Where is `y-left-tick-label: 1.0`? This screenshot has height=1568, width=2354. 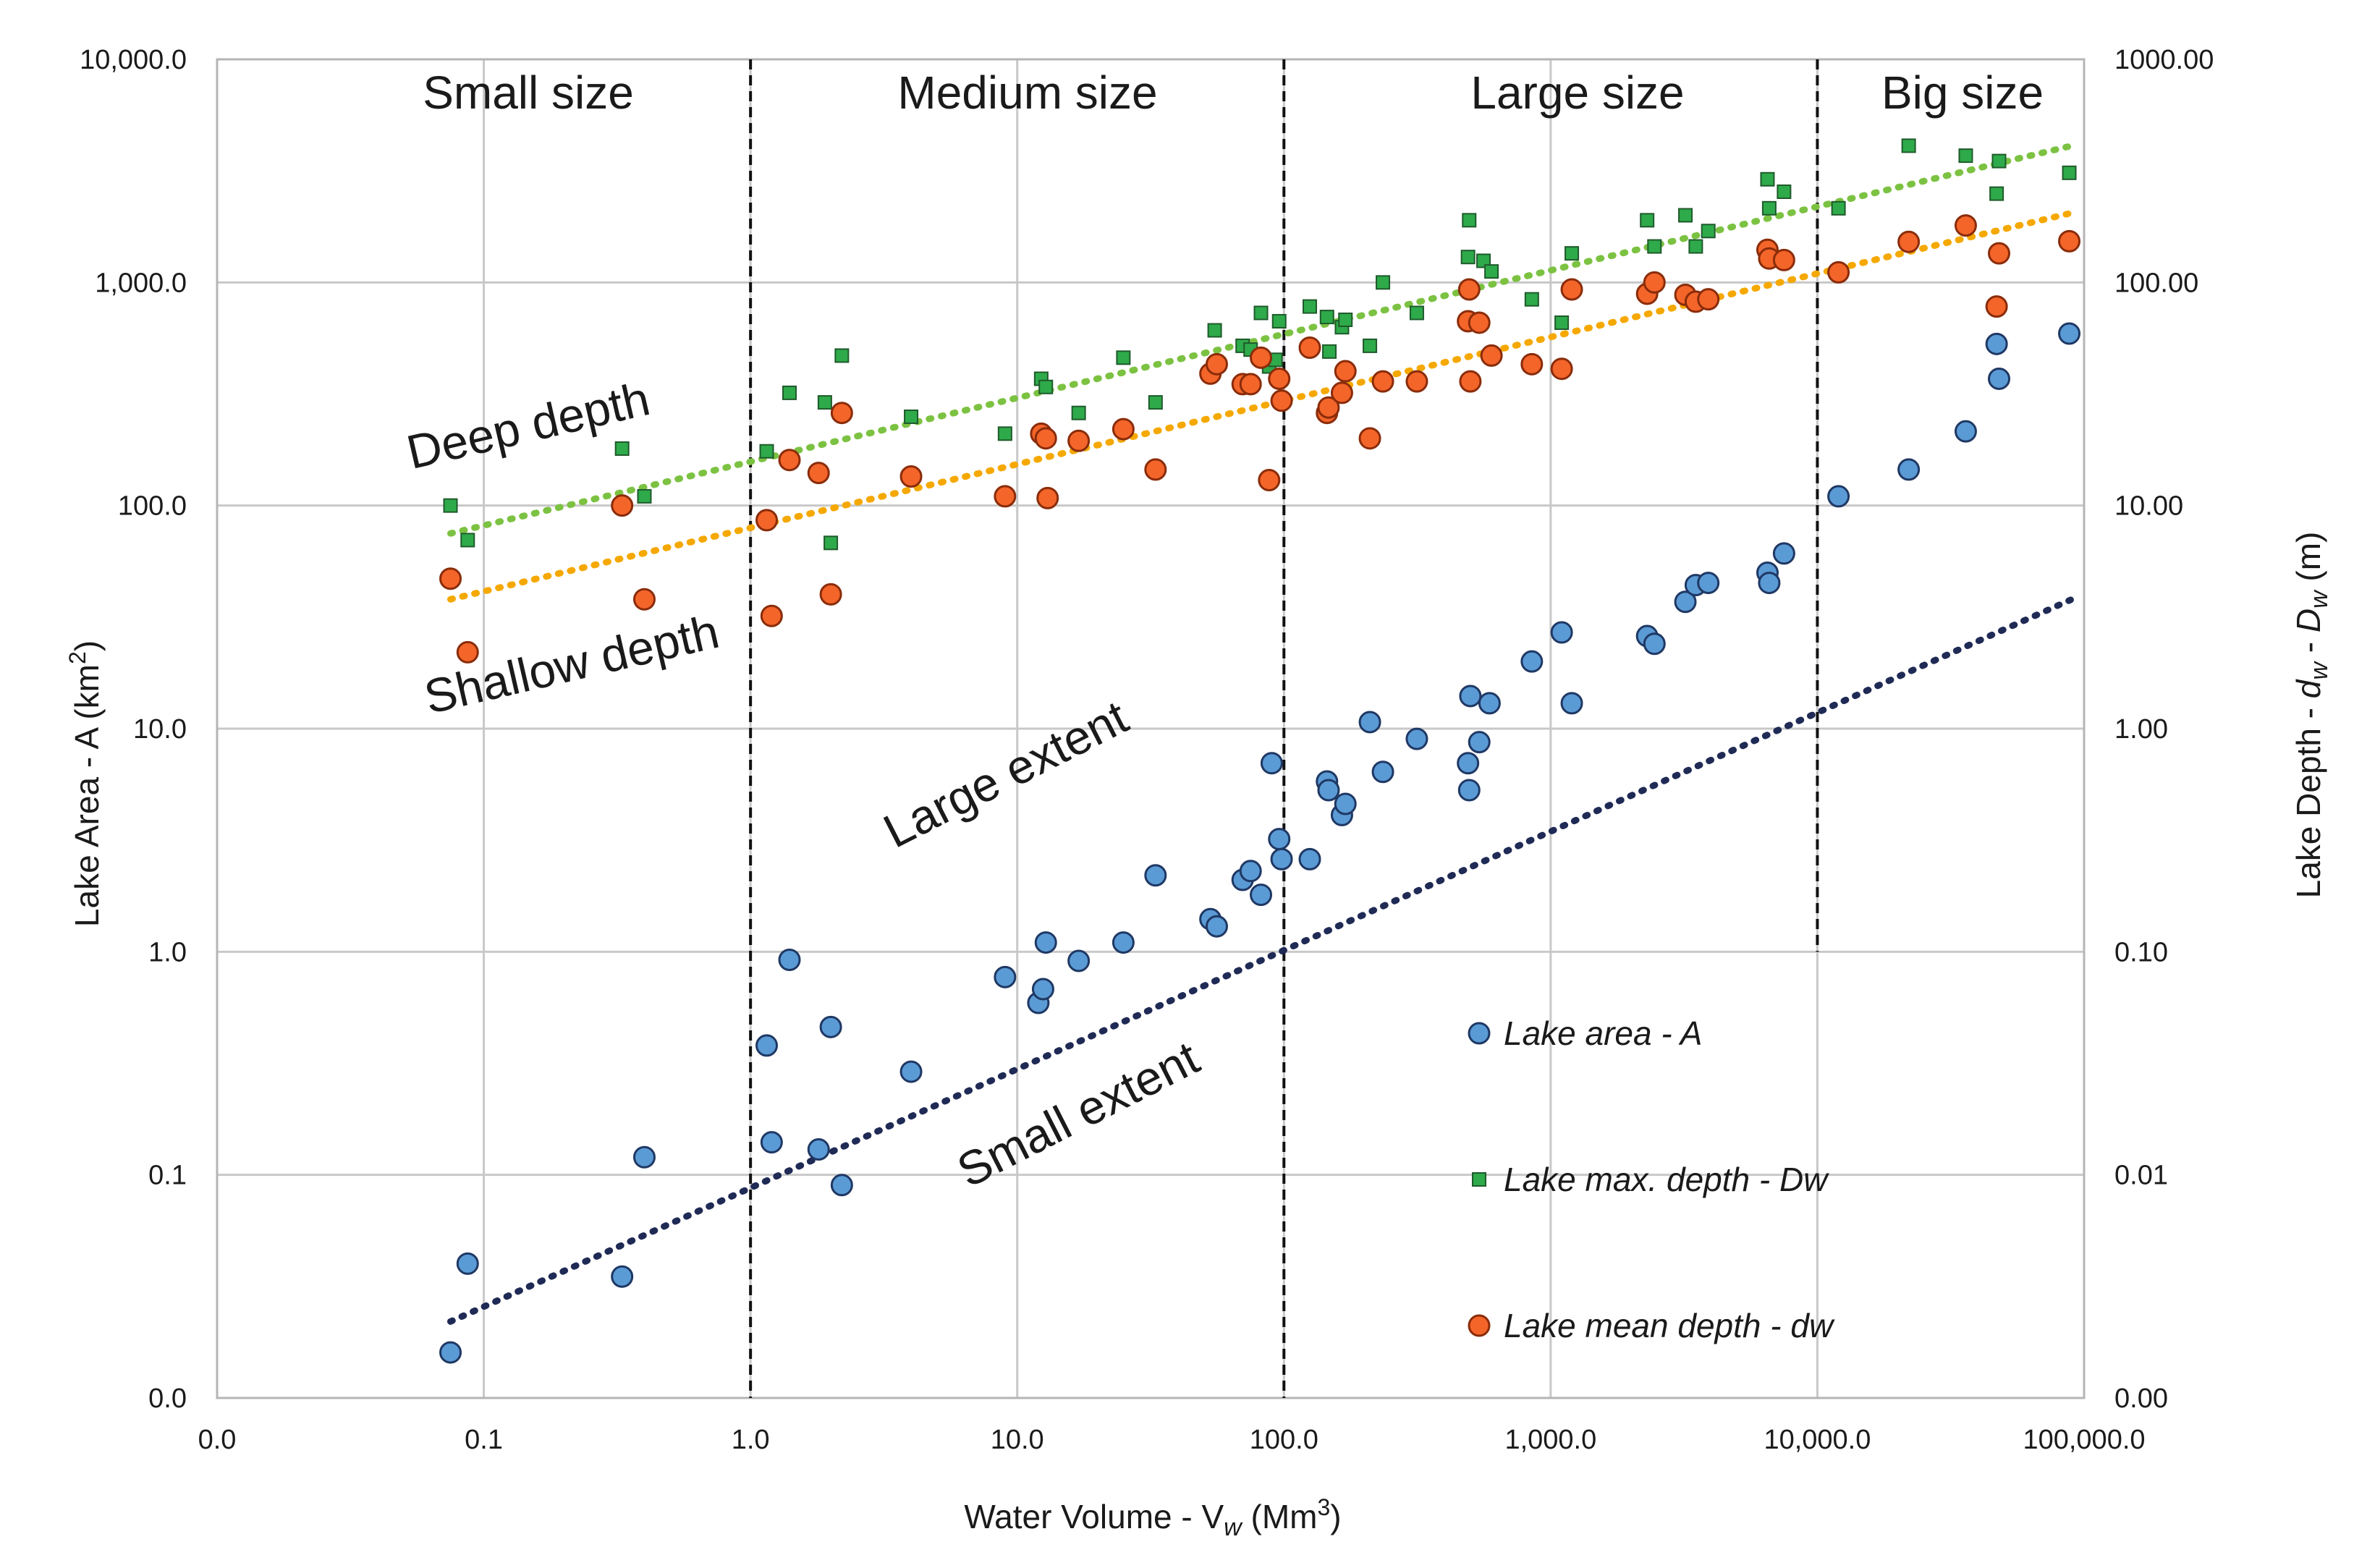 y-left-tick-label: 1.0 is located at coordinates (167, 952).